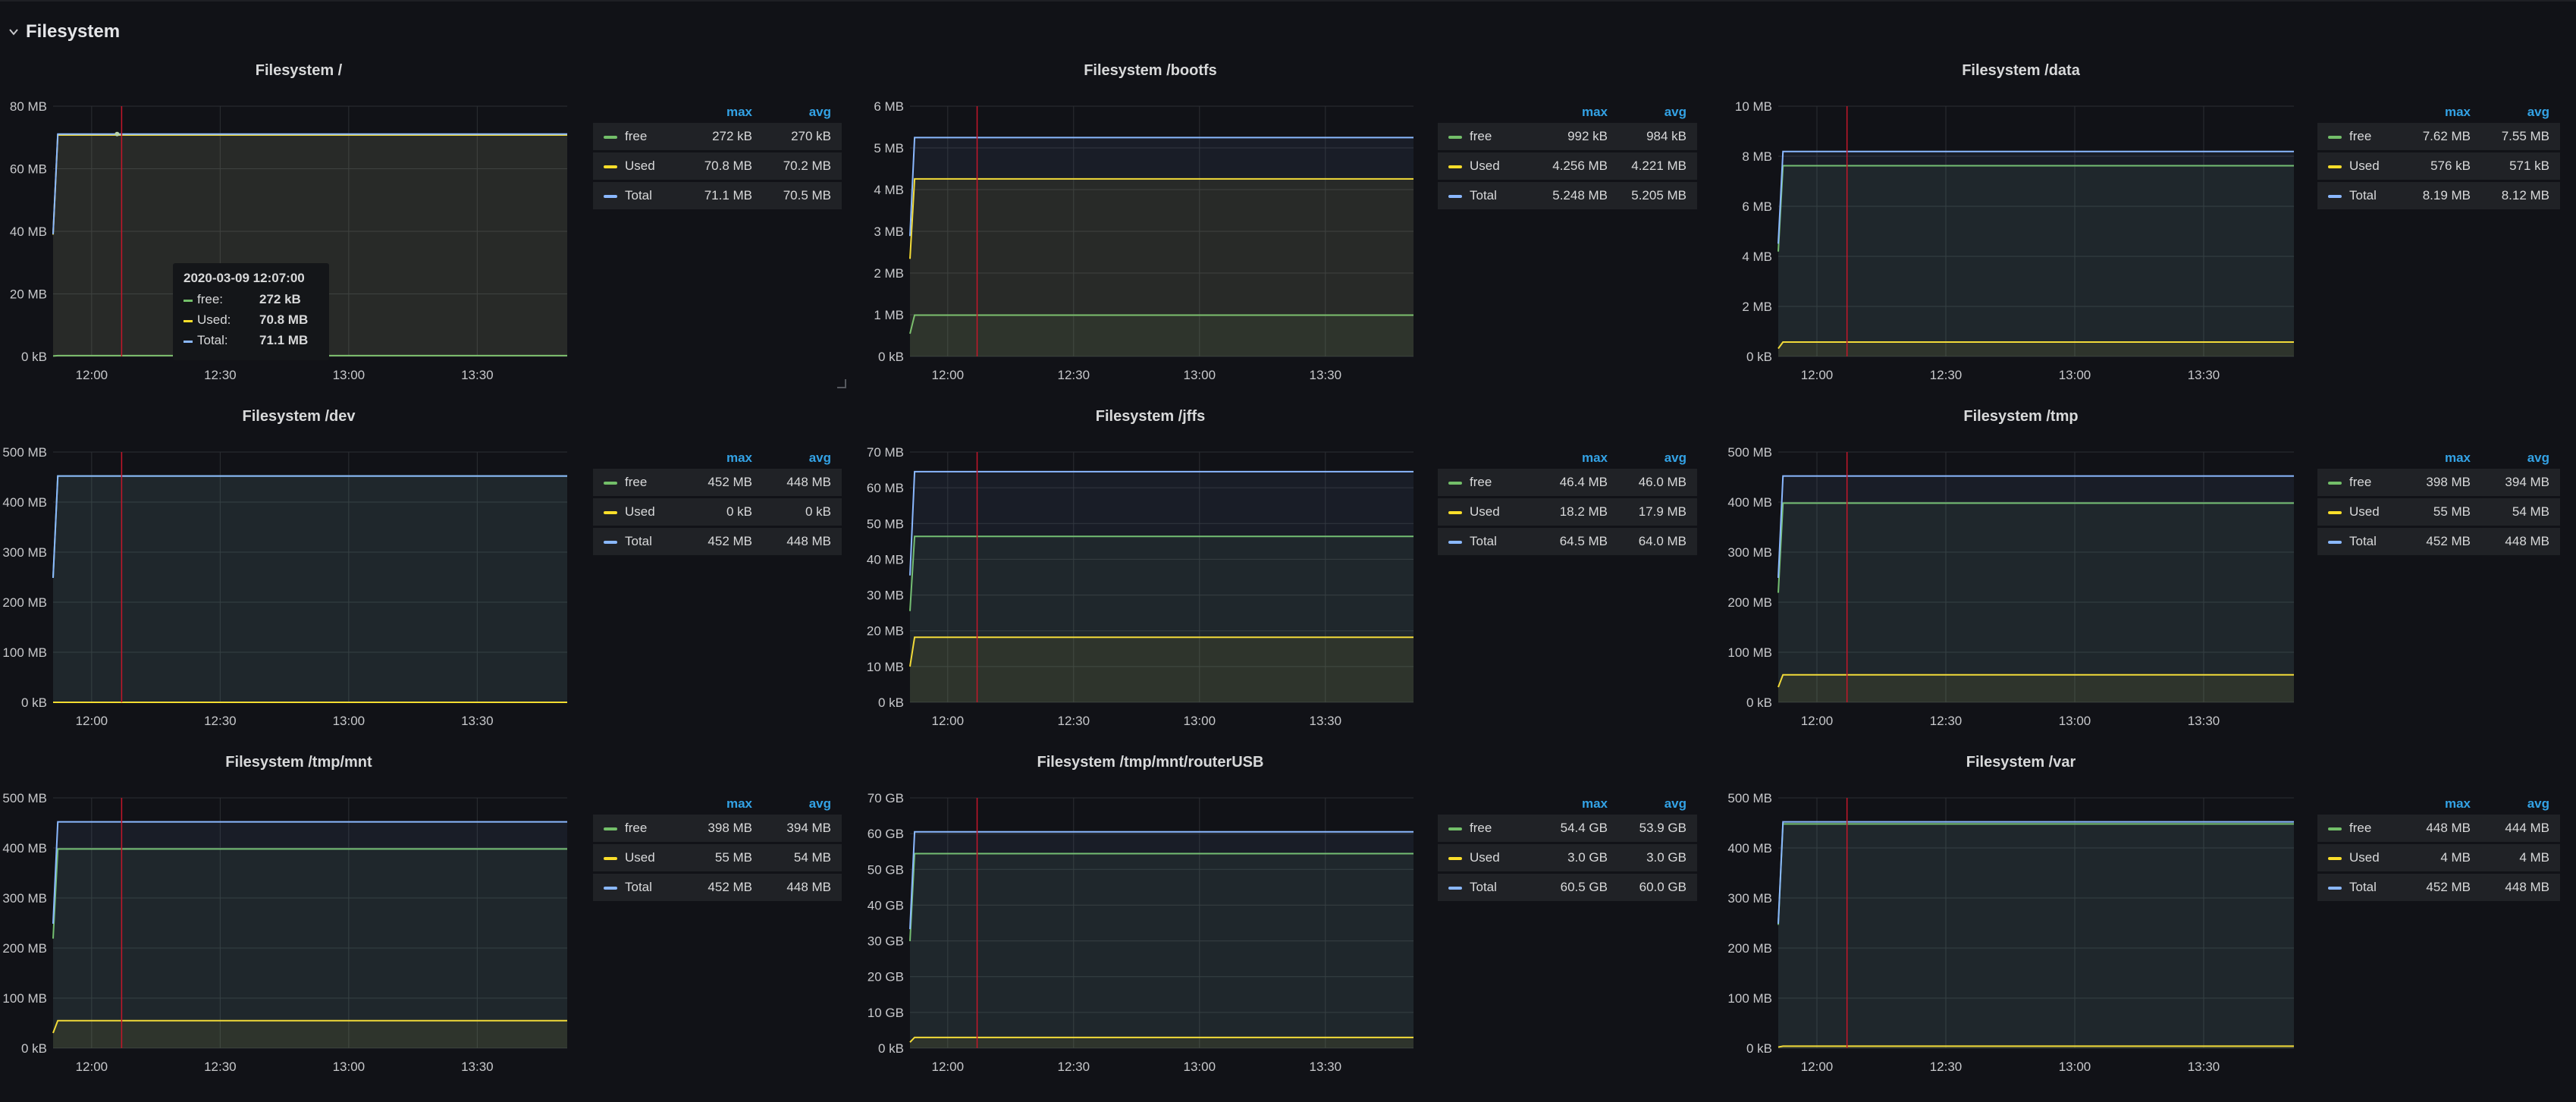 The height and width of the screenshot is (1102, 2576). I want to click on panel-title: Filesystem /dev, so click(299, 416).